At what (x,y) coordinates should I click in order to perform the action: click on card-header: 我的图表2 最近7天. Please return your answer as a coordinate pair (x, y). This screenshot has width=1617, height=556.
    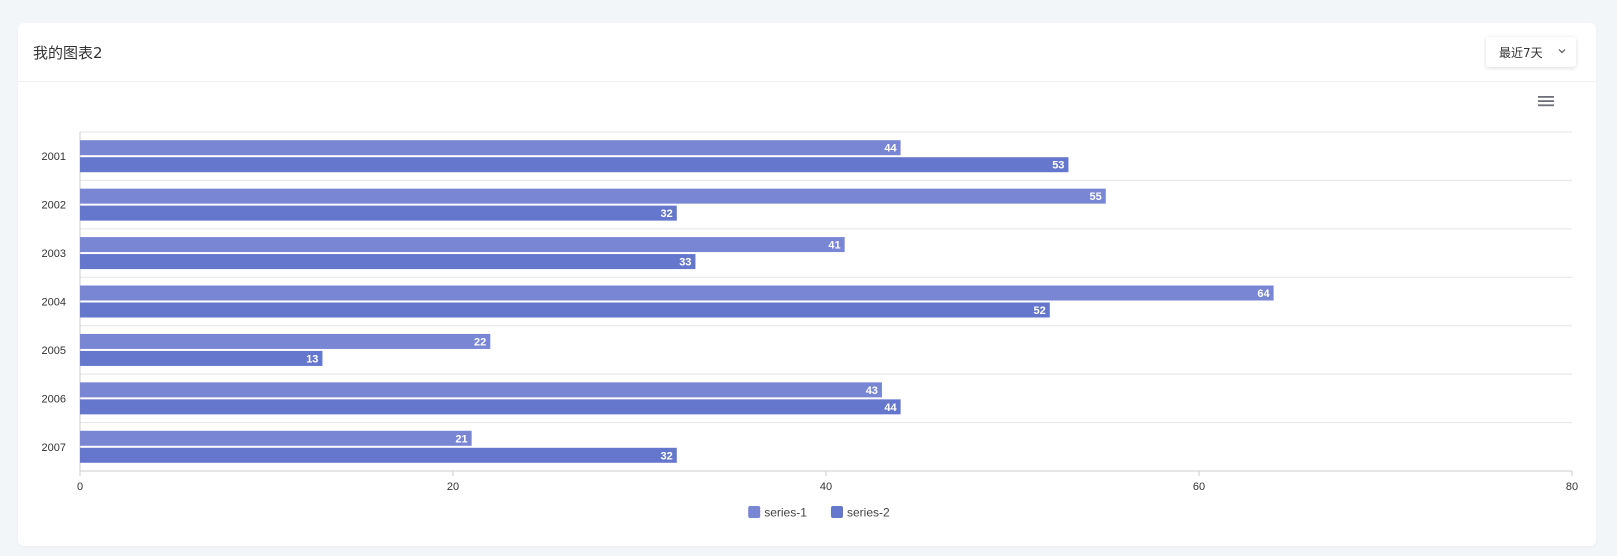
    Looking at the image, I should click on (807, 52).